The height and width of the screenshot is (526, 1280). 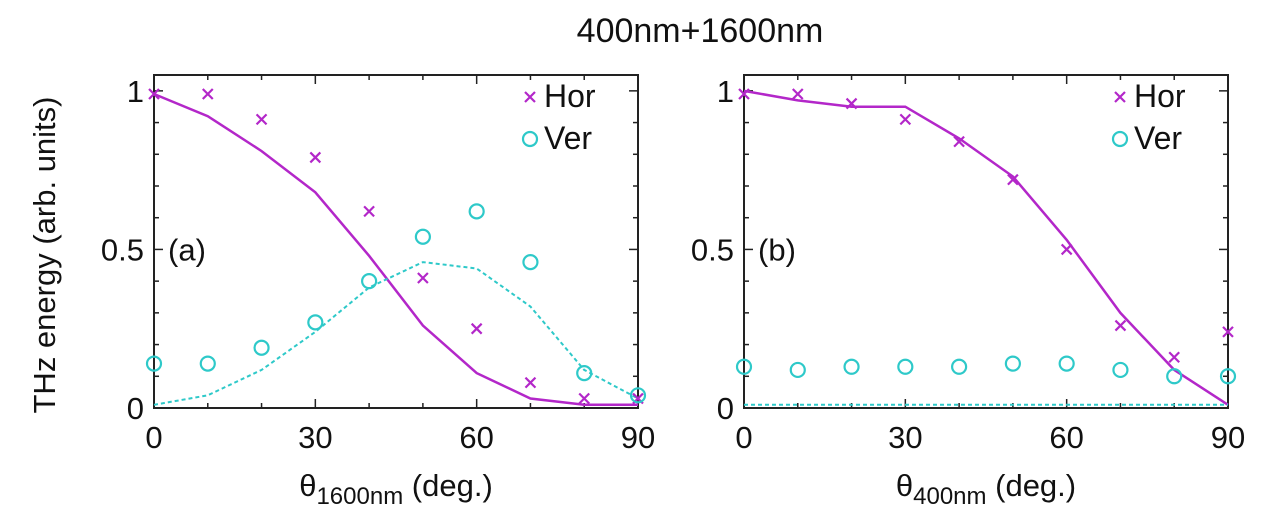 I want to click on fit-line, so click(x=396, y=333).